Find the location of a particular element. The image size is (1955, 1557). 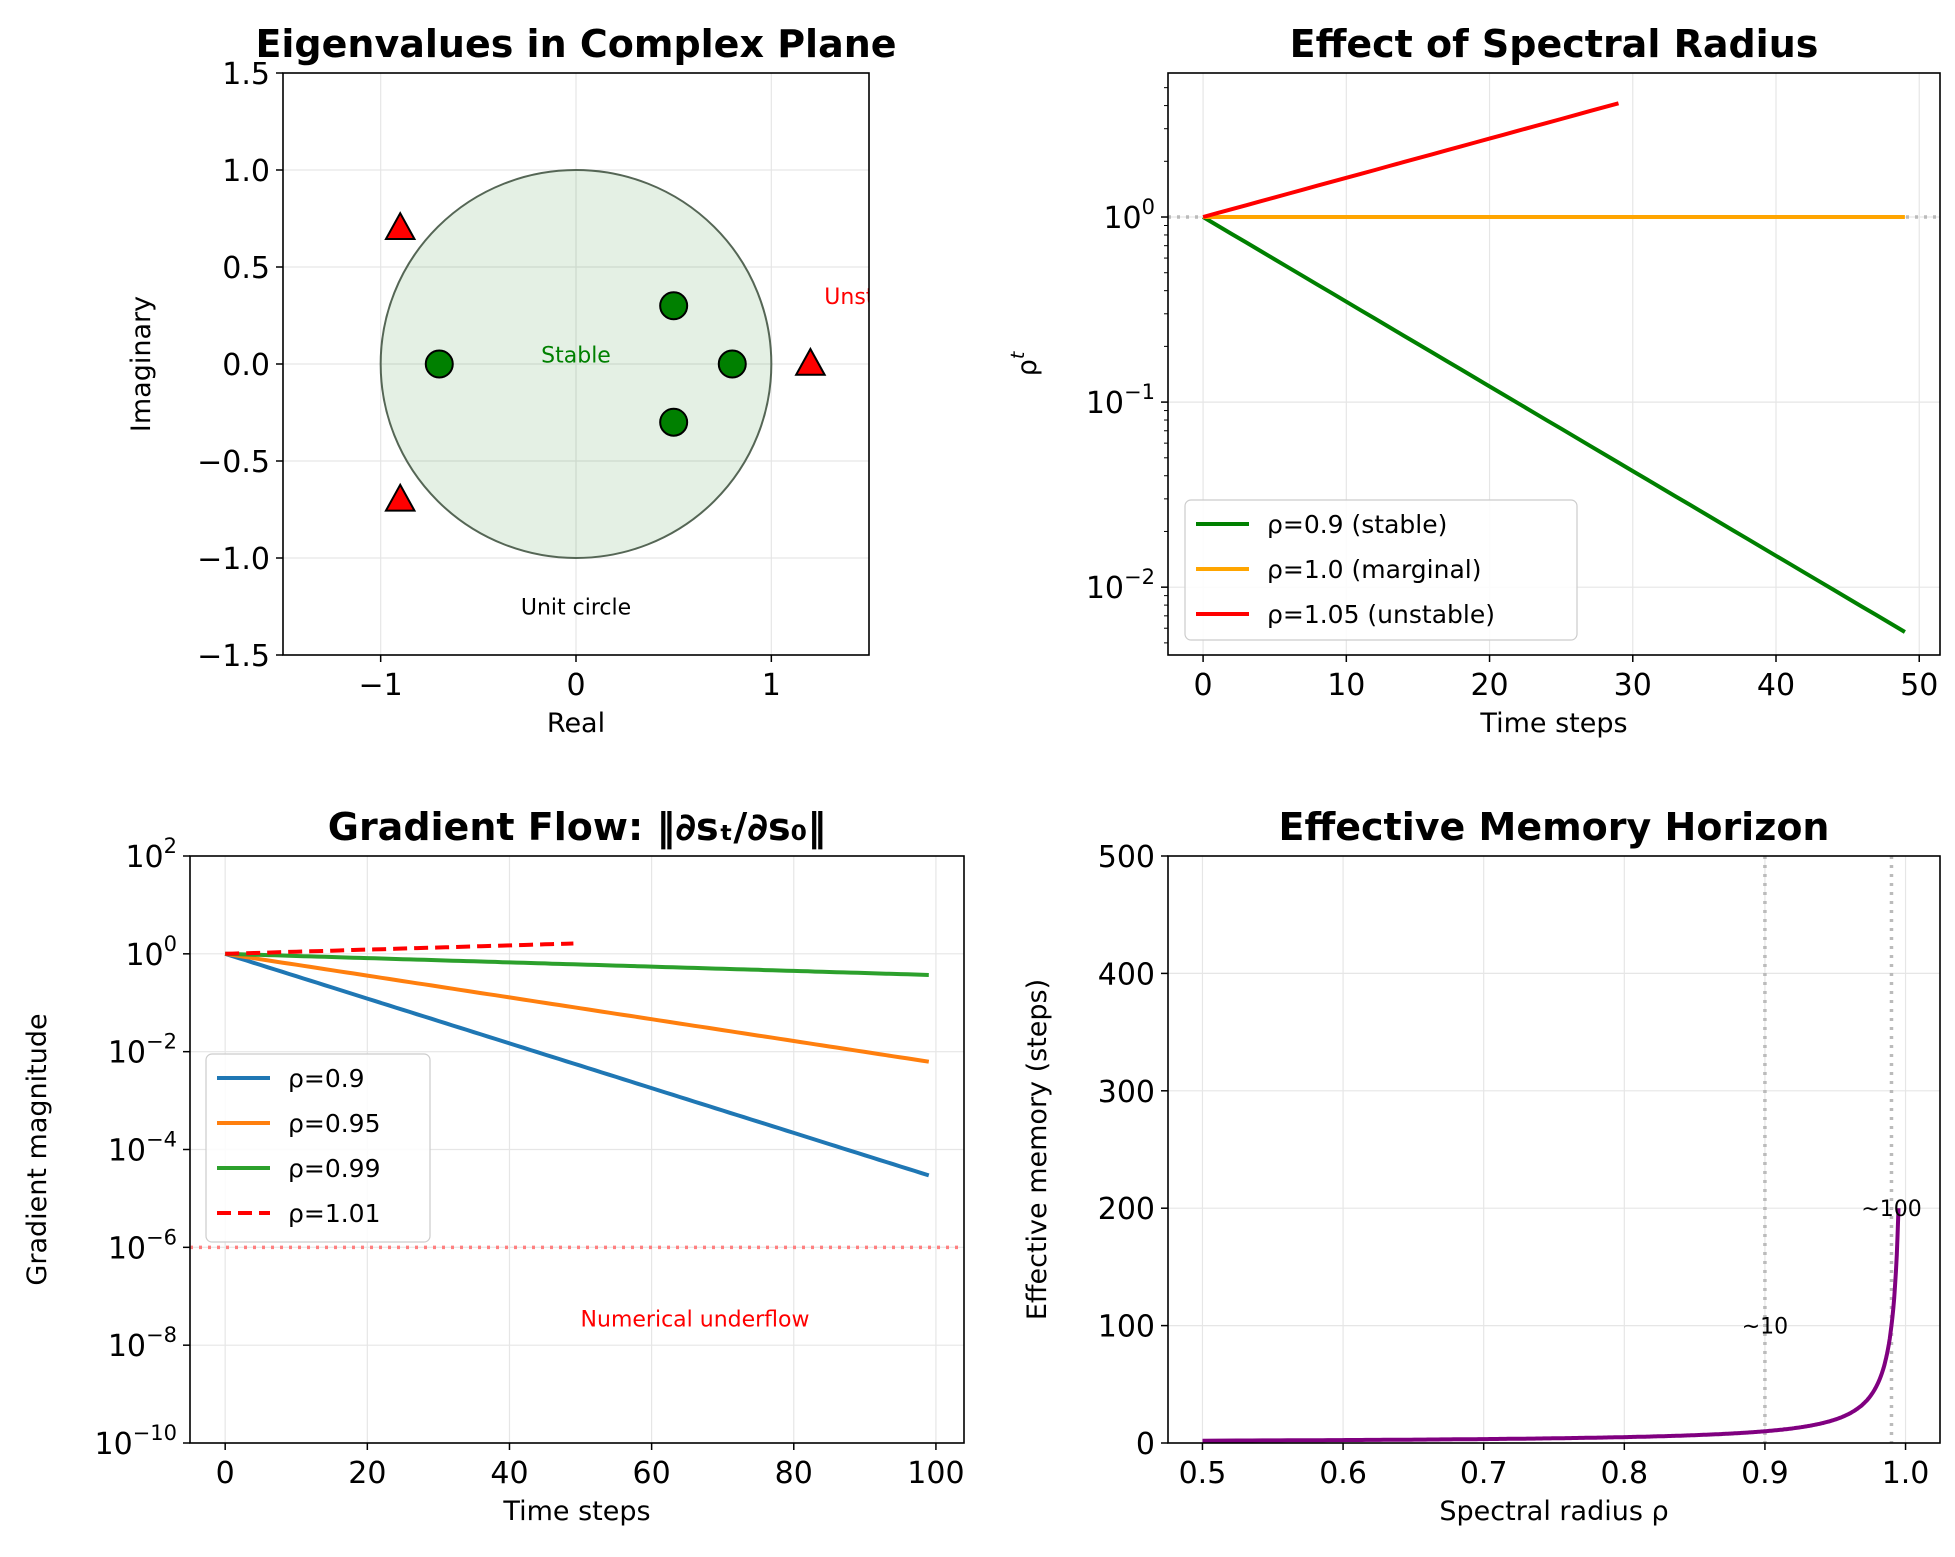

y-tick-label: 400 is located at coordinates (1126, 974).